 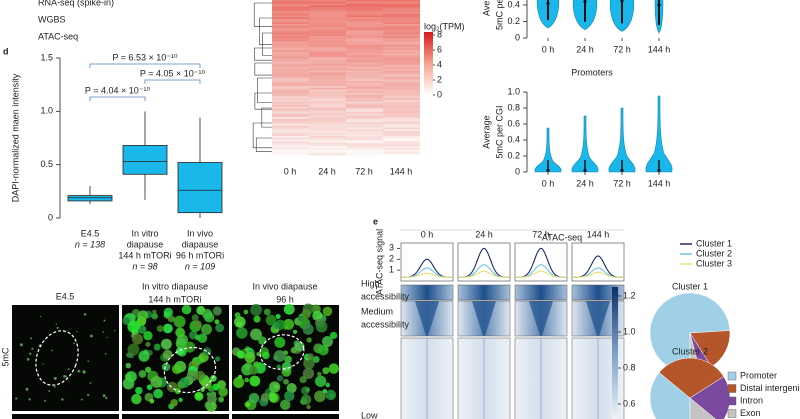 I want to click on image-label: In vitro diapause, so click(x=175, y=286).